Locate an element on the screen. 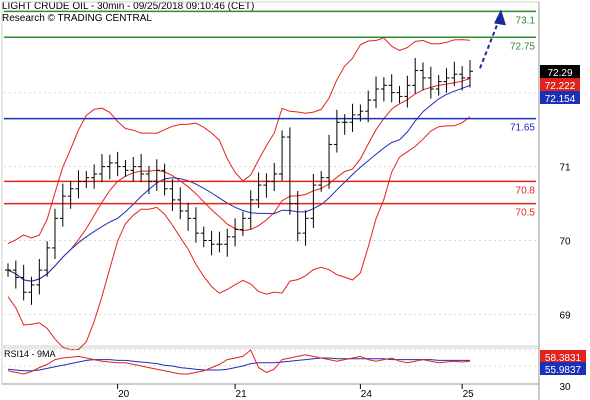 Image resolution: width=590 pixels, height=400 pixels. time-tick-label: 21 is located at coordinates (242, 394).